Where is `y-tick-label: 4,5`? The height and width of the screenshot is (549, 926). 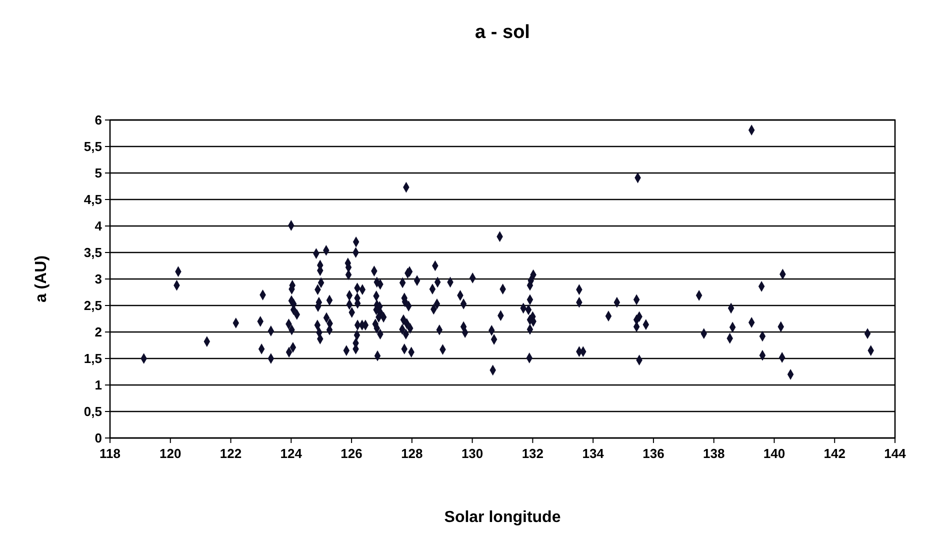
y-tick-label: 4,5 is located at coordinates (93, 200).